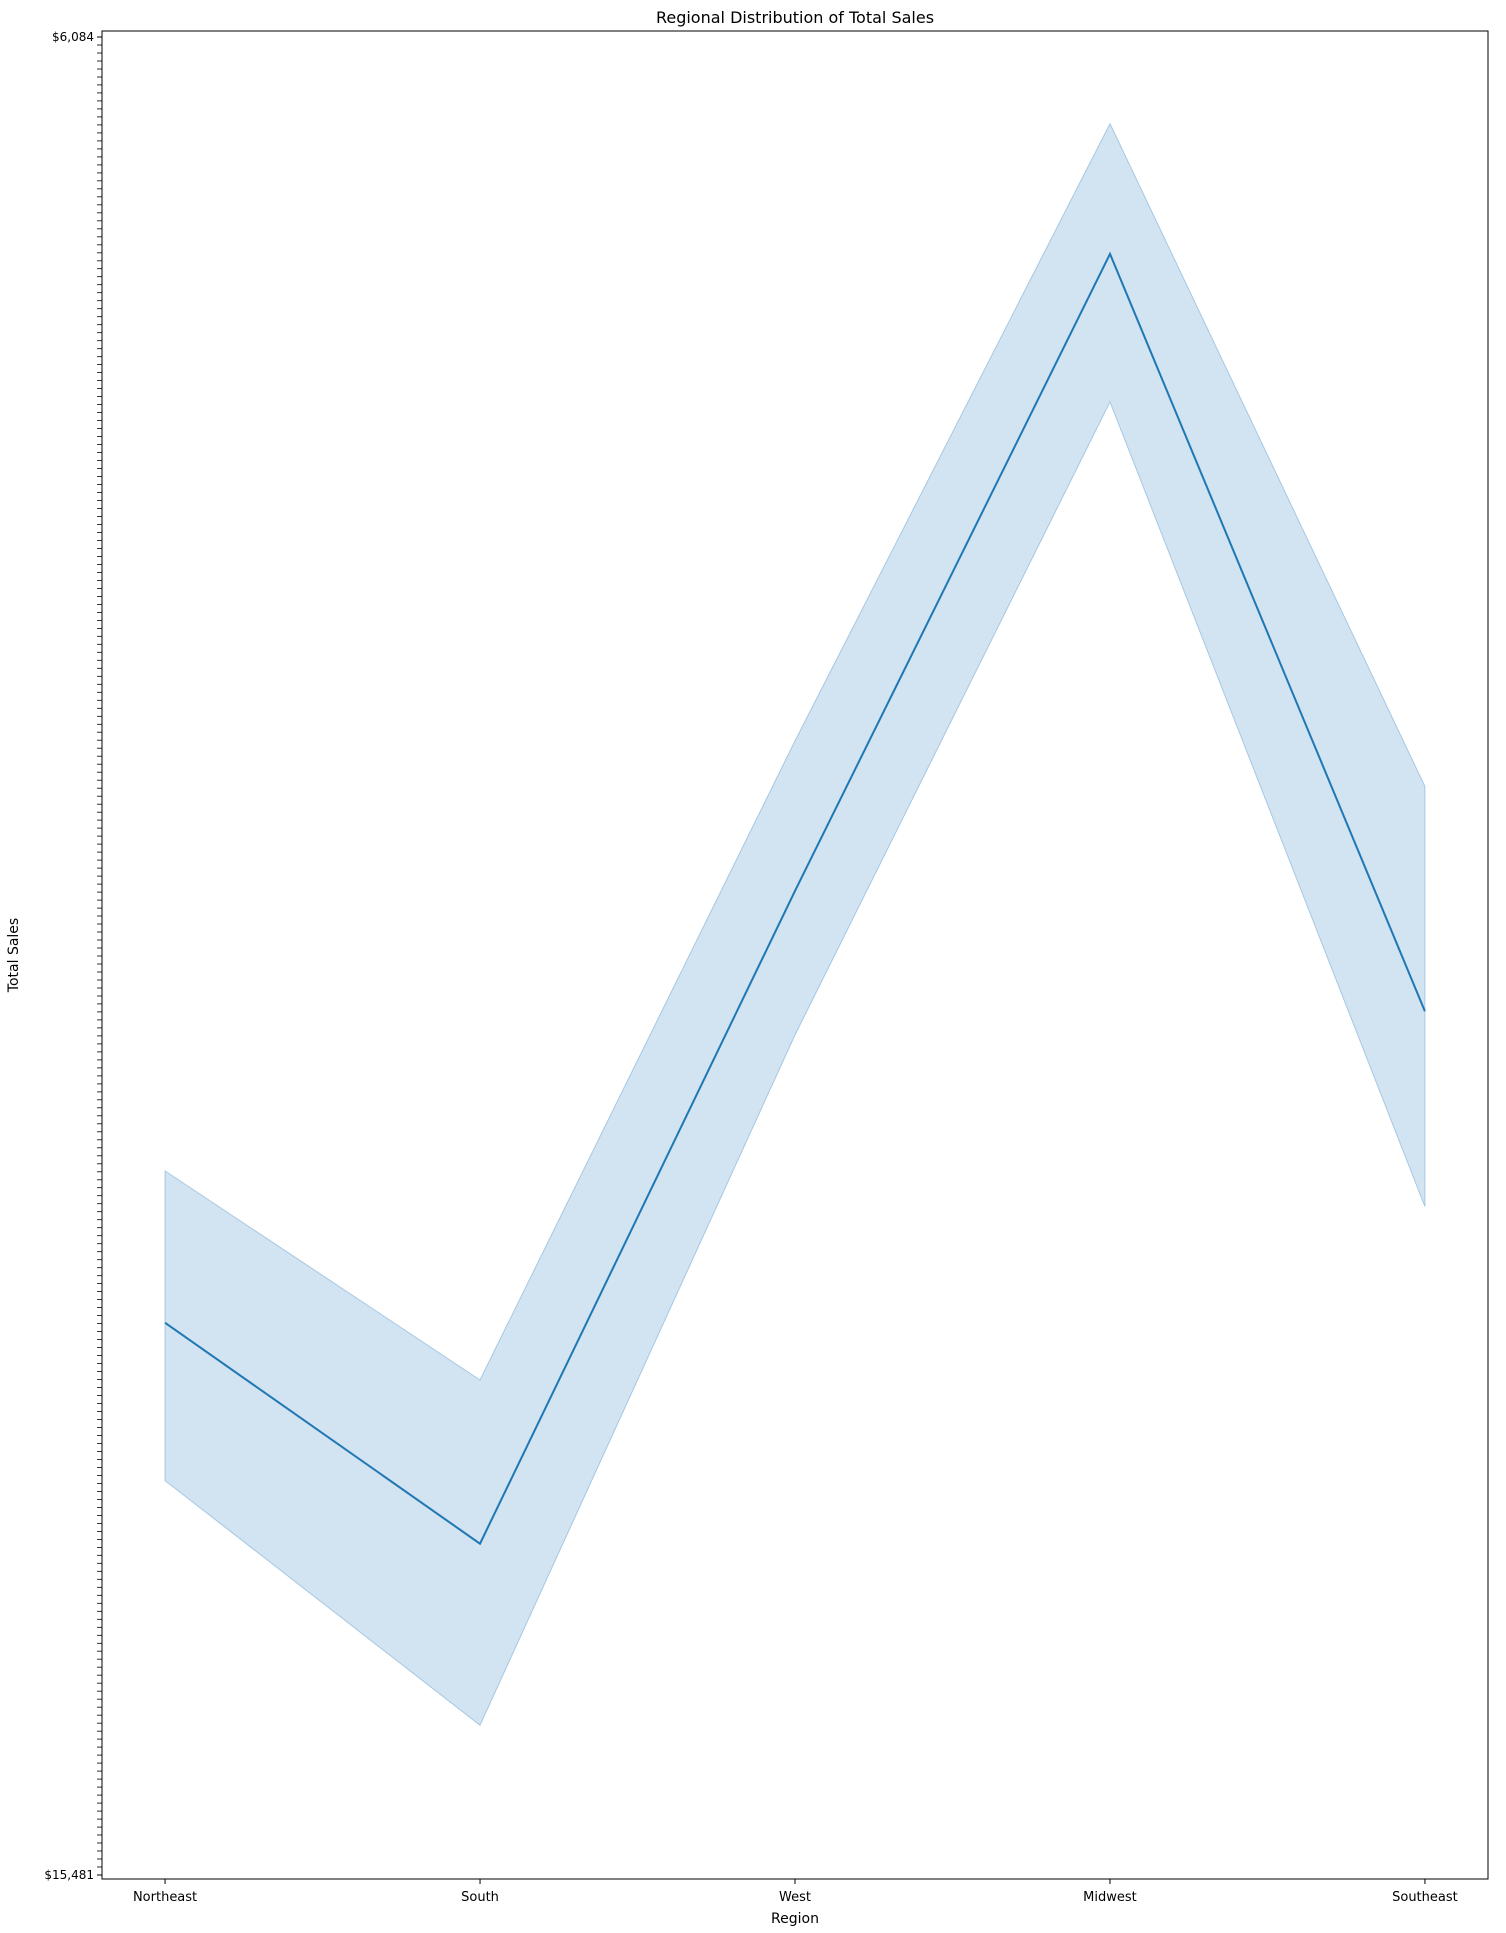 Image resolution: width=1506 pixels, height=1933 pixels. Describe the element at coordinates (73, 956) in the screenshot. I see `y-axis-ticks: $6,084 $15,481` at that location.